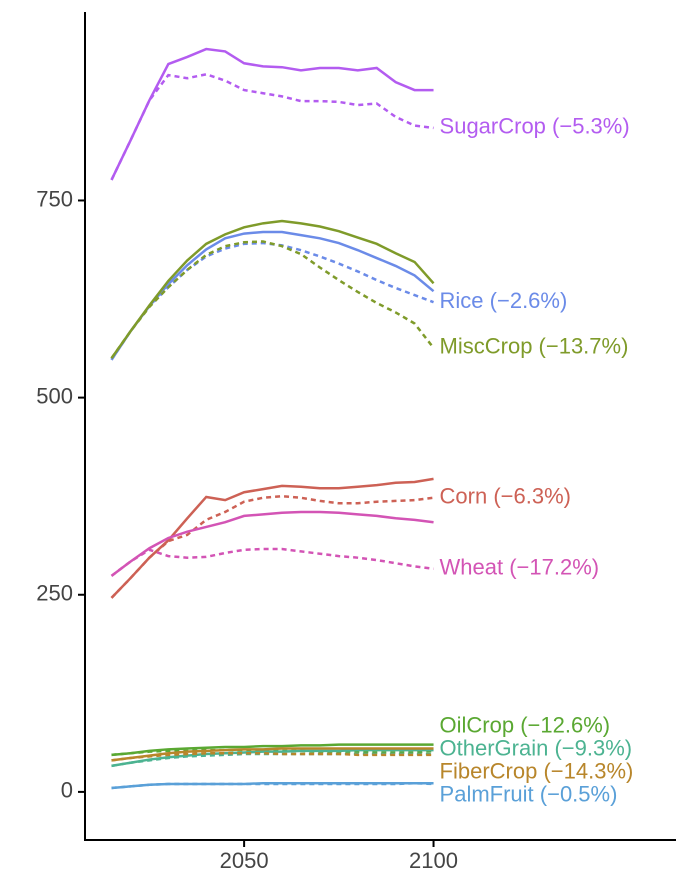  What do you see at coordinates (535, 126) in the screenshot?
I see `series-label: SugarCrop (−5.3%)` at bounding box center [535, 126].